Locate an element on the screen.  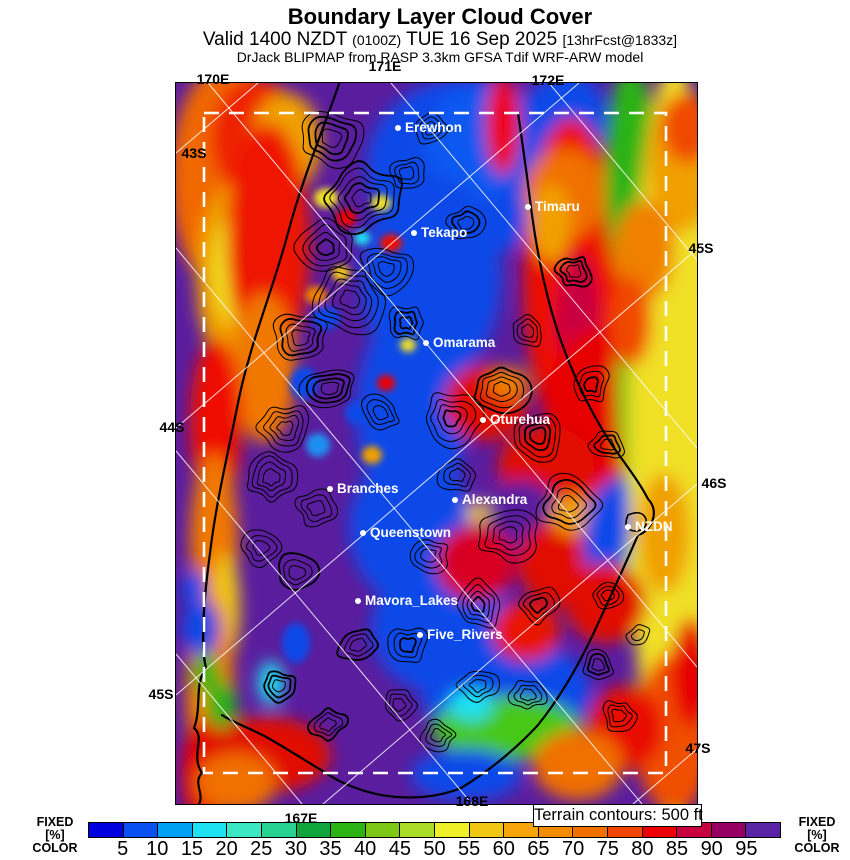
place-label: Erewhon is located at coordinates (434, 127).